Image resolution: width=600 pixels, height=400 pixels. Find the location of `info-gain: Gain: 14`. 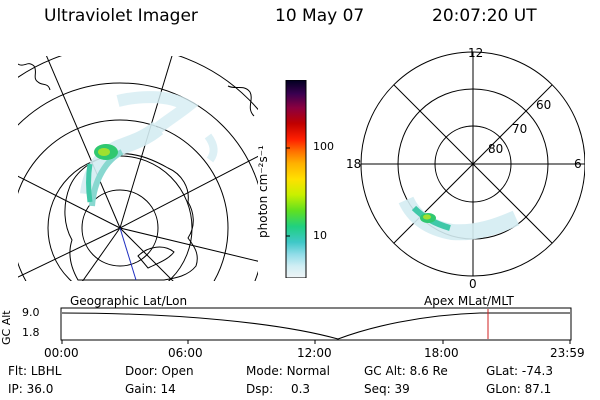

info-gain: Gain: 14 is located at coordinates (150, 389).